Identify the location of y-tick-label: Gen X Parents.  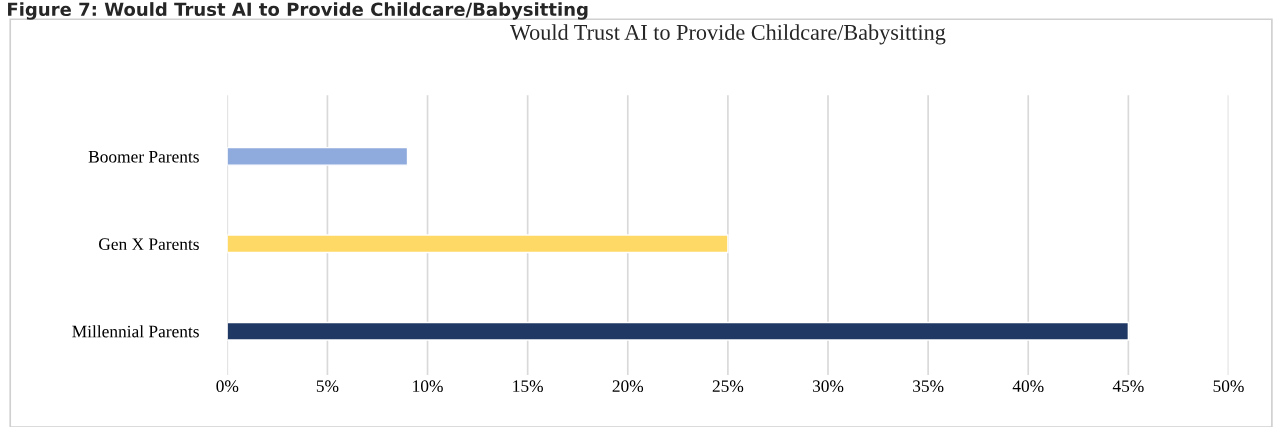
(148, 244).